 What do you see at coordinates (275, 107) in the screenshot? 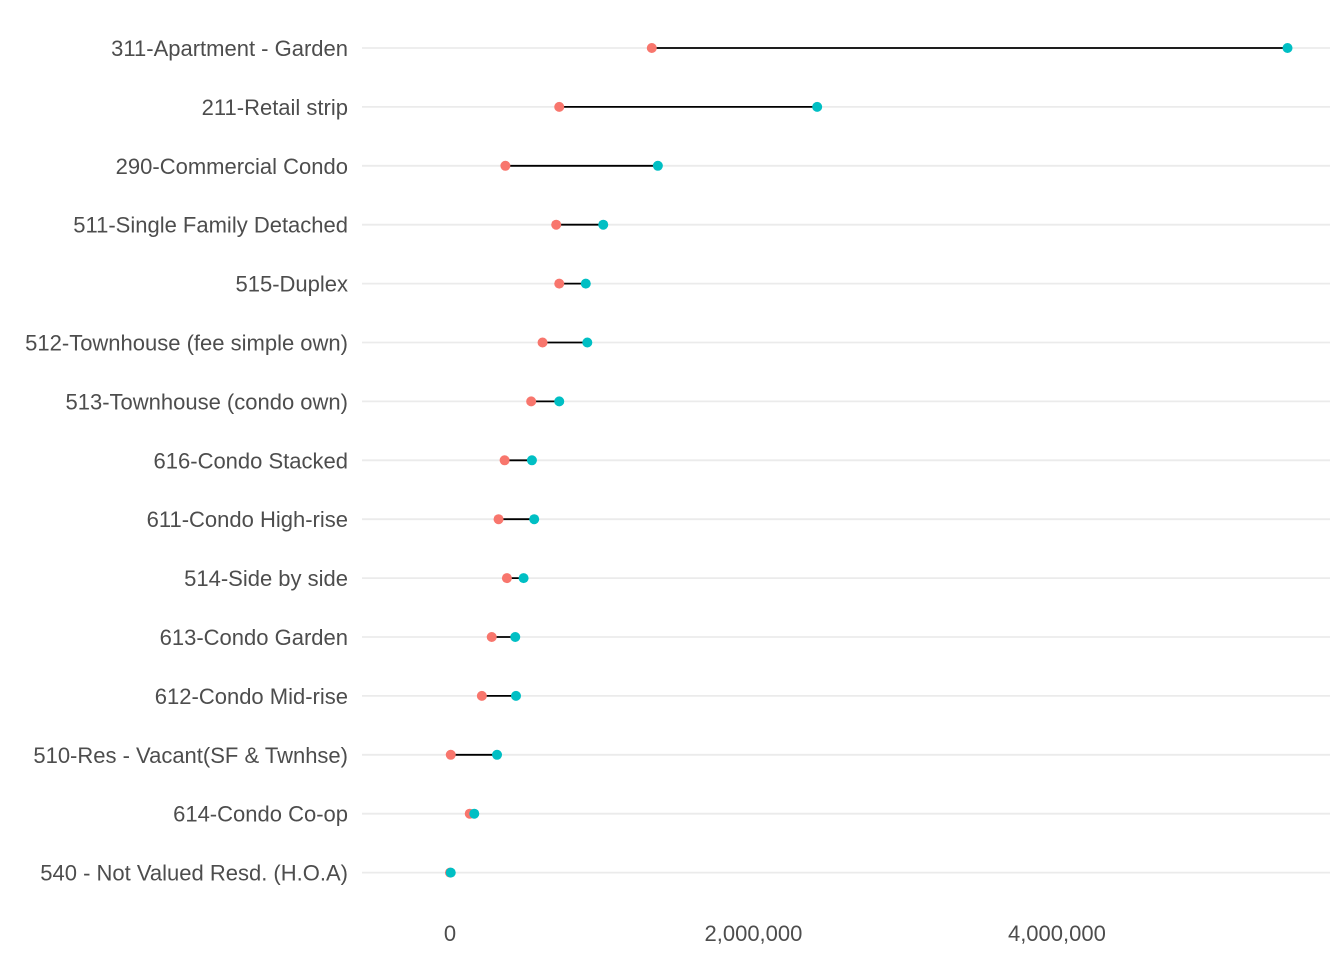
I see `category-label: 211-Retail strip` at bounding box center [275, 107].